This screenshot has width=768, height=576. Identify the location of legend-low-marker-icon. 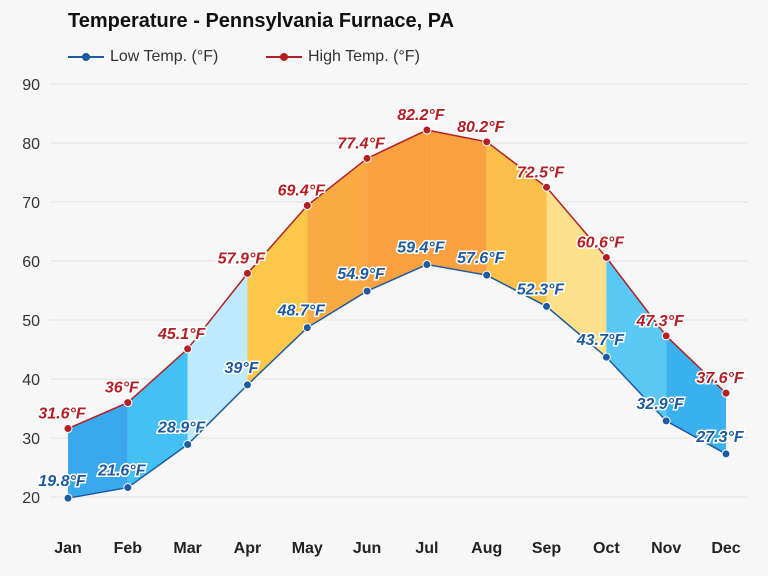
(86, 57).